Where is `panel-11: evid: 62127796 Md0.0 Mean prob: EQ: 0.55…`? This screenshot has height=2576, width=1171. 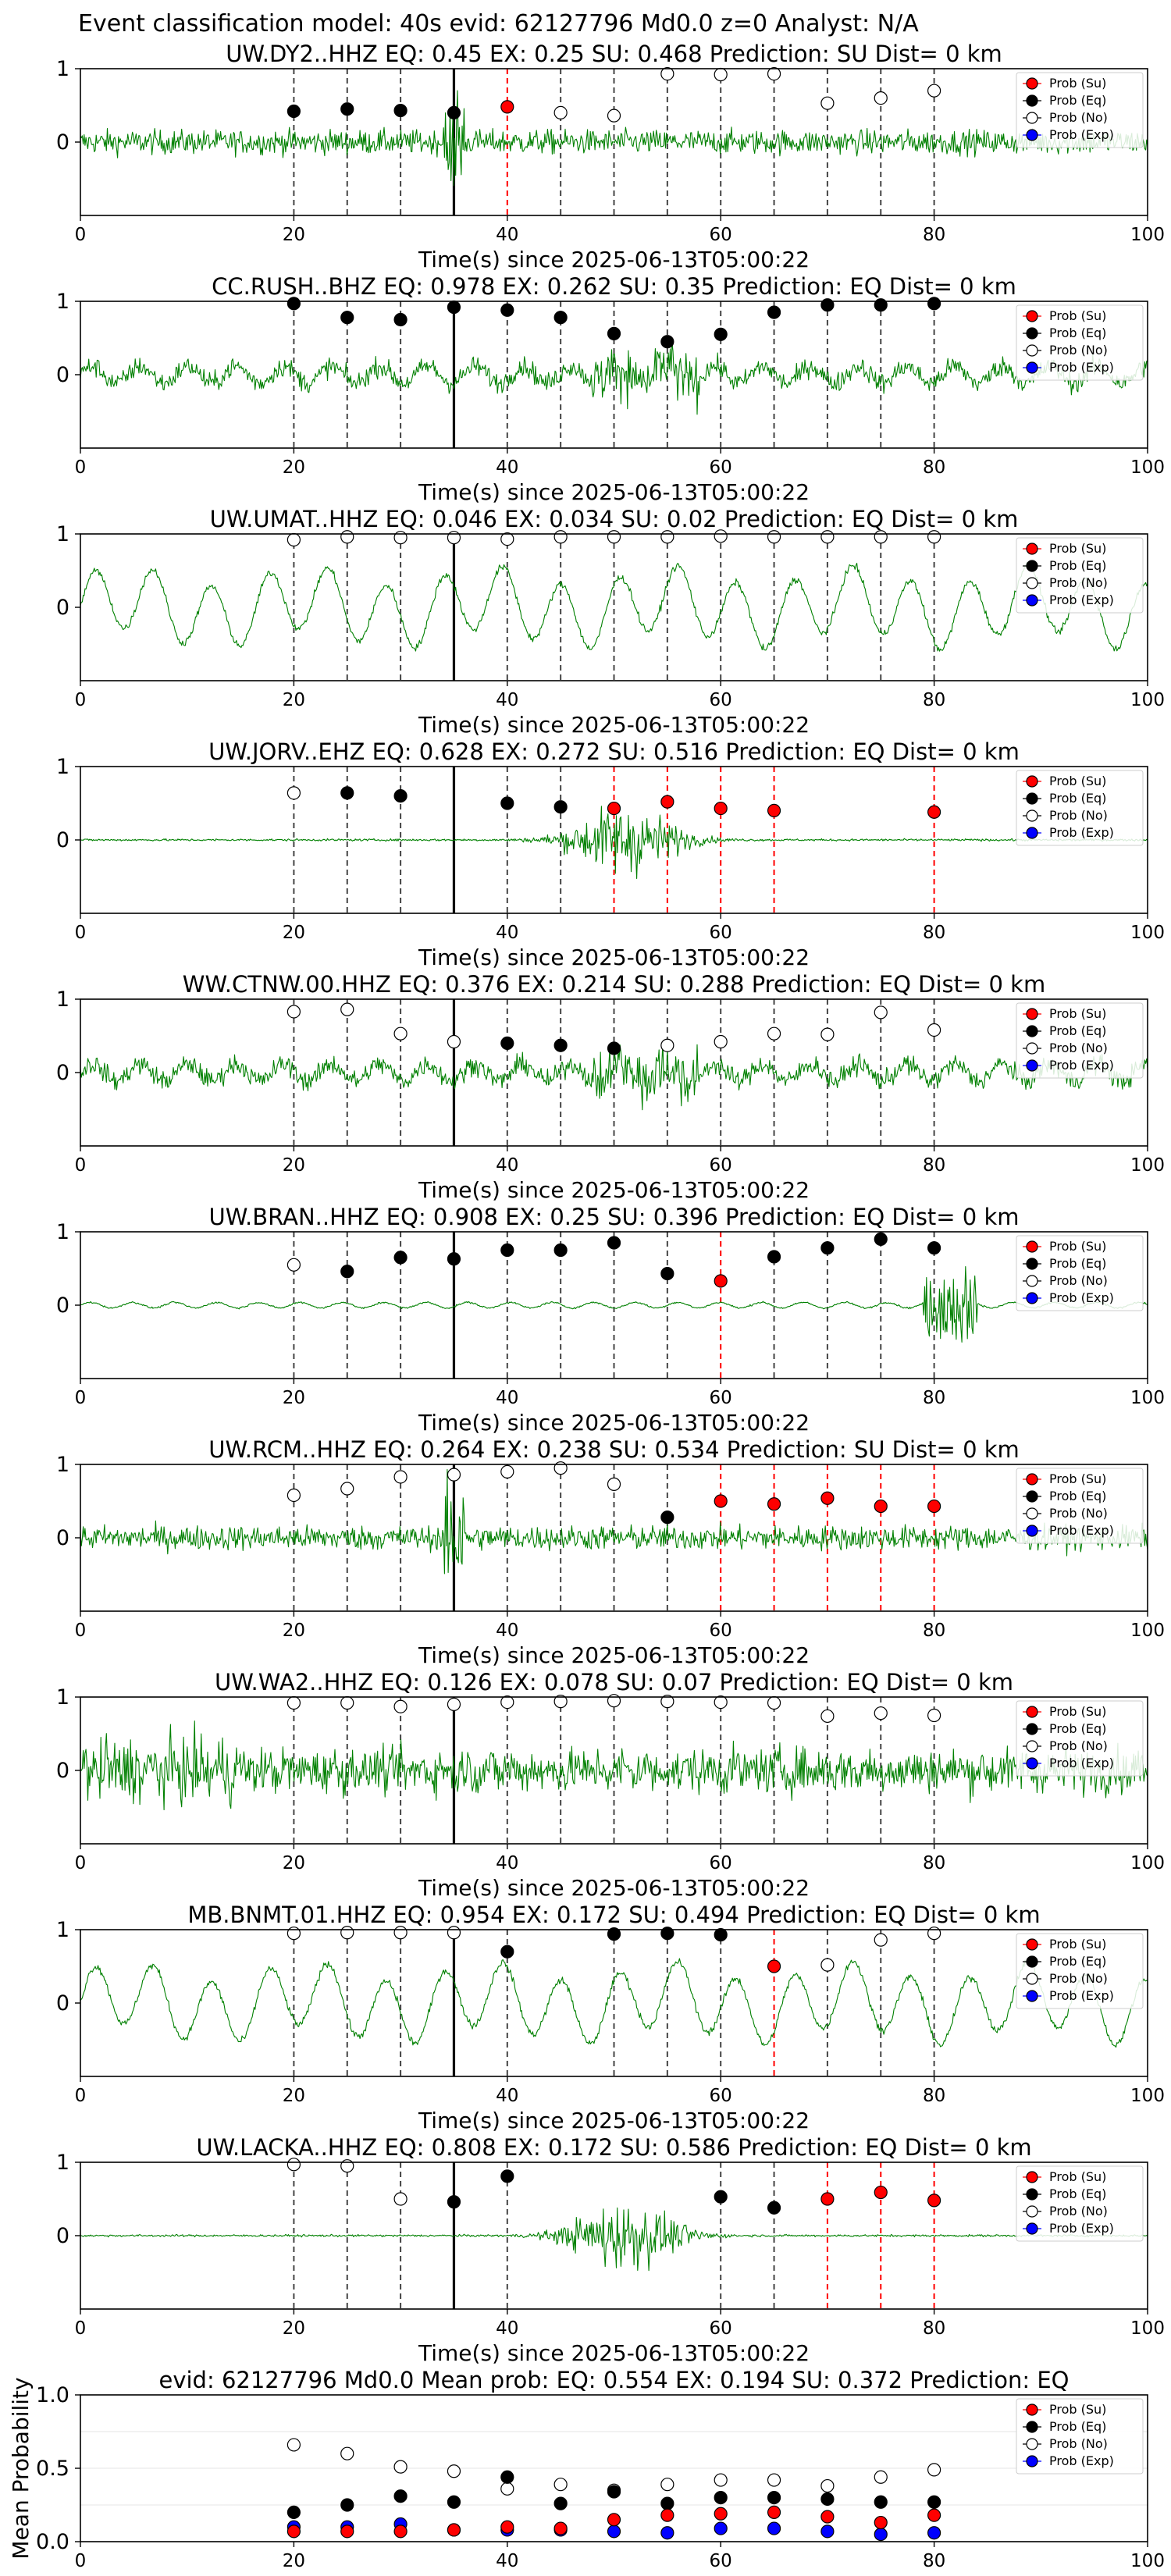
panel-11: evid: 62127796 Md0.0 Mean prob: EQ: 0.55… is located at coordinates (586, 2469).